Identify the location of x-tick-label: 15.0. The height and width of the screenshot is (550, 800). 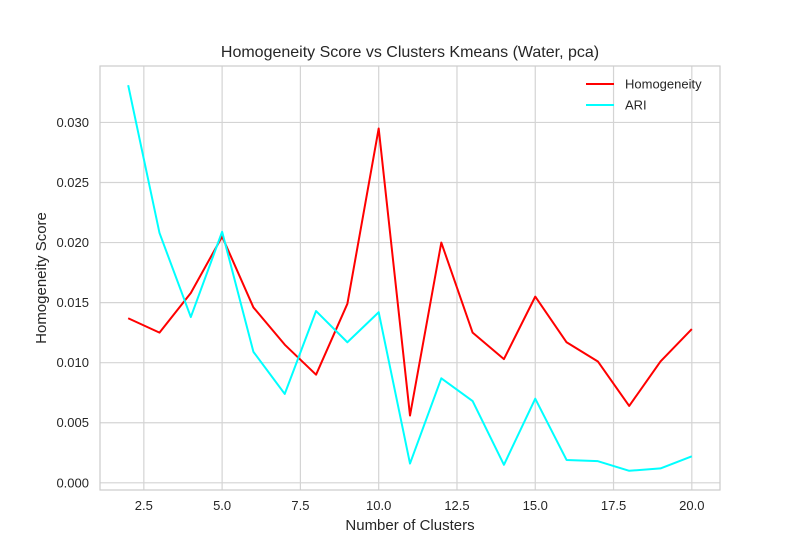
(535, 505).